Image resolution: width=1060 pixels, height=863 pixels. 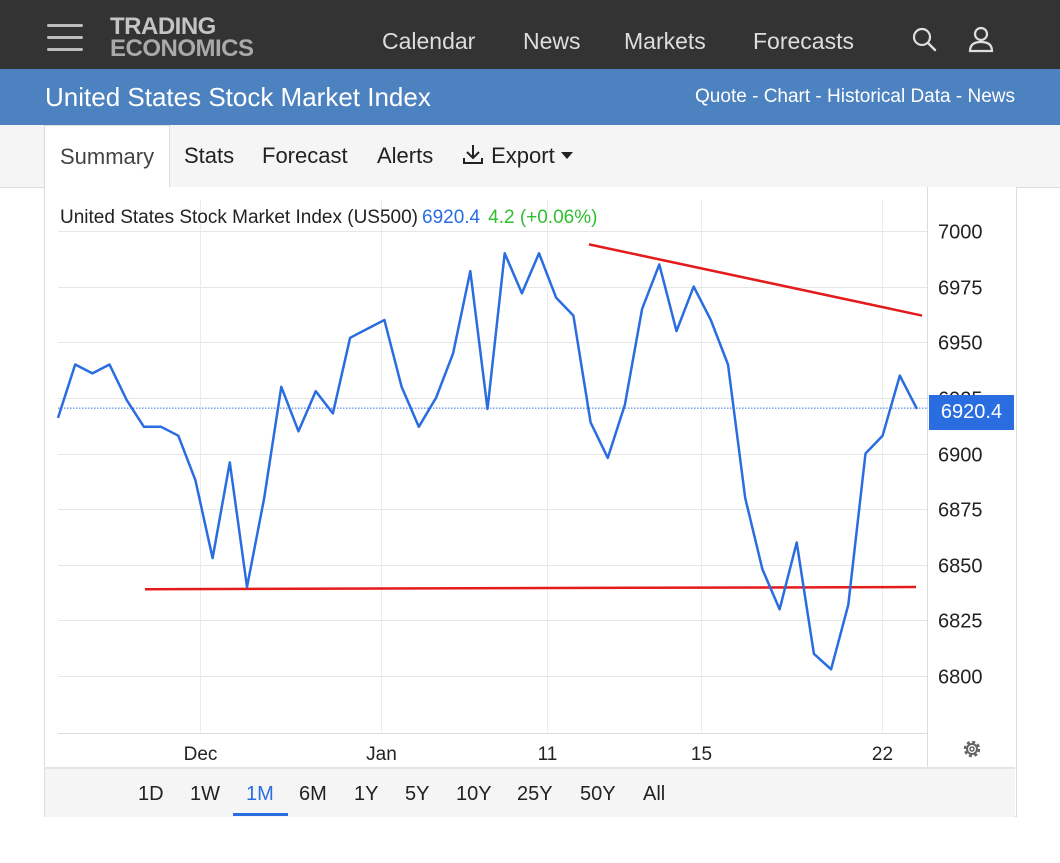 I want to click on range-1y: 1Y, so click(x=366, y=794).